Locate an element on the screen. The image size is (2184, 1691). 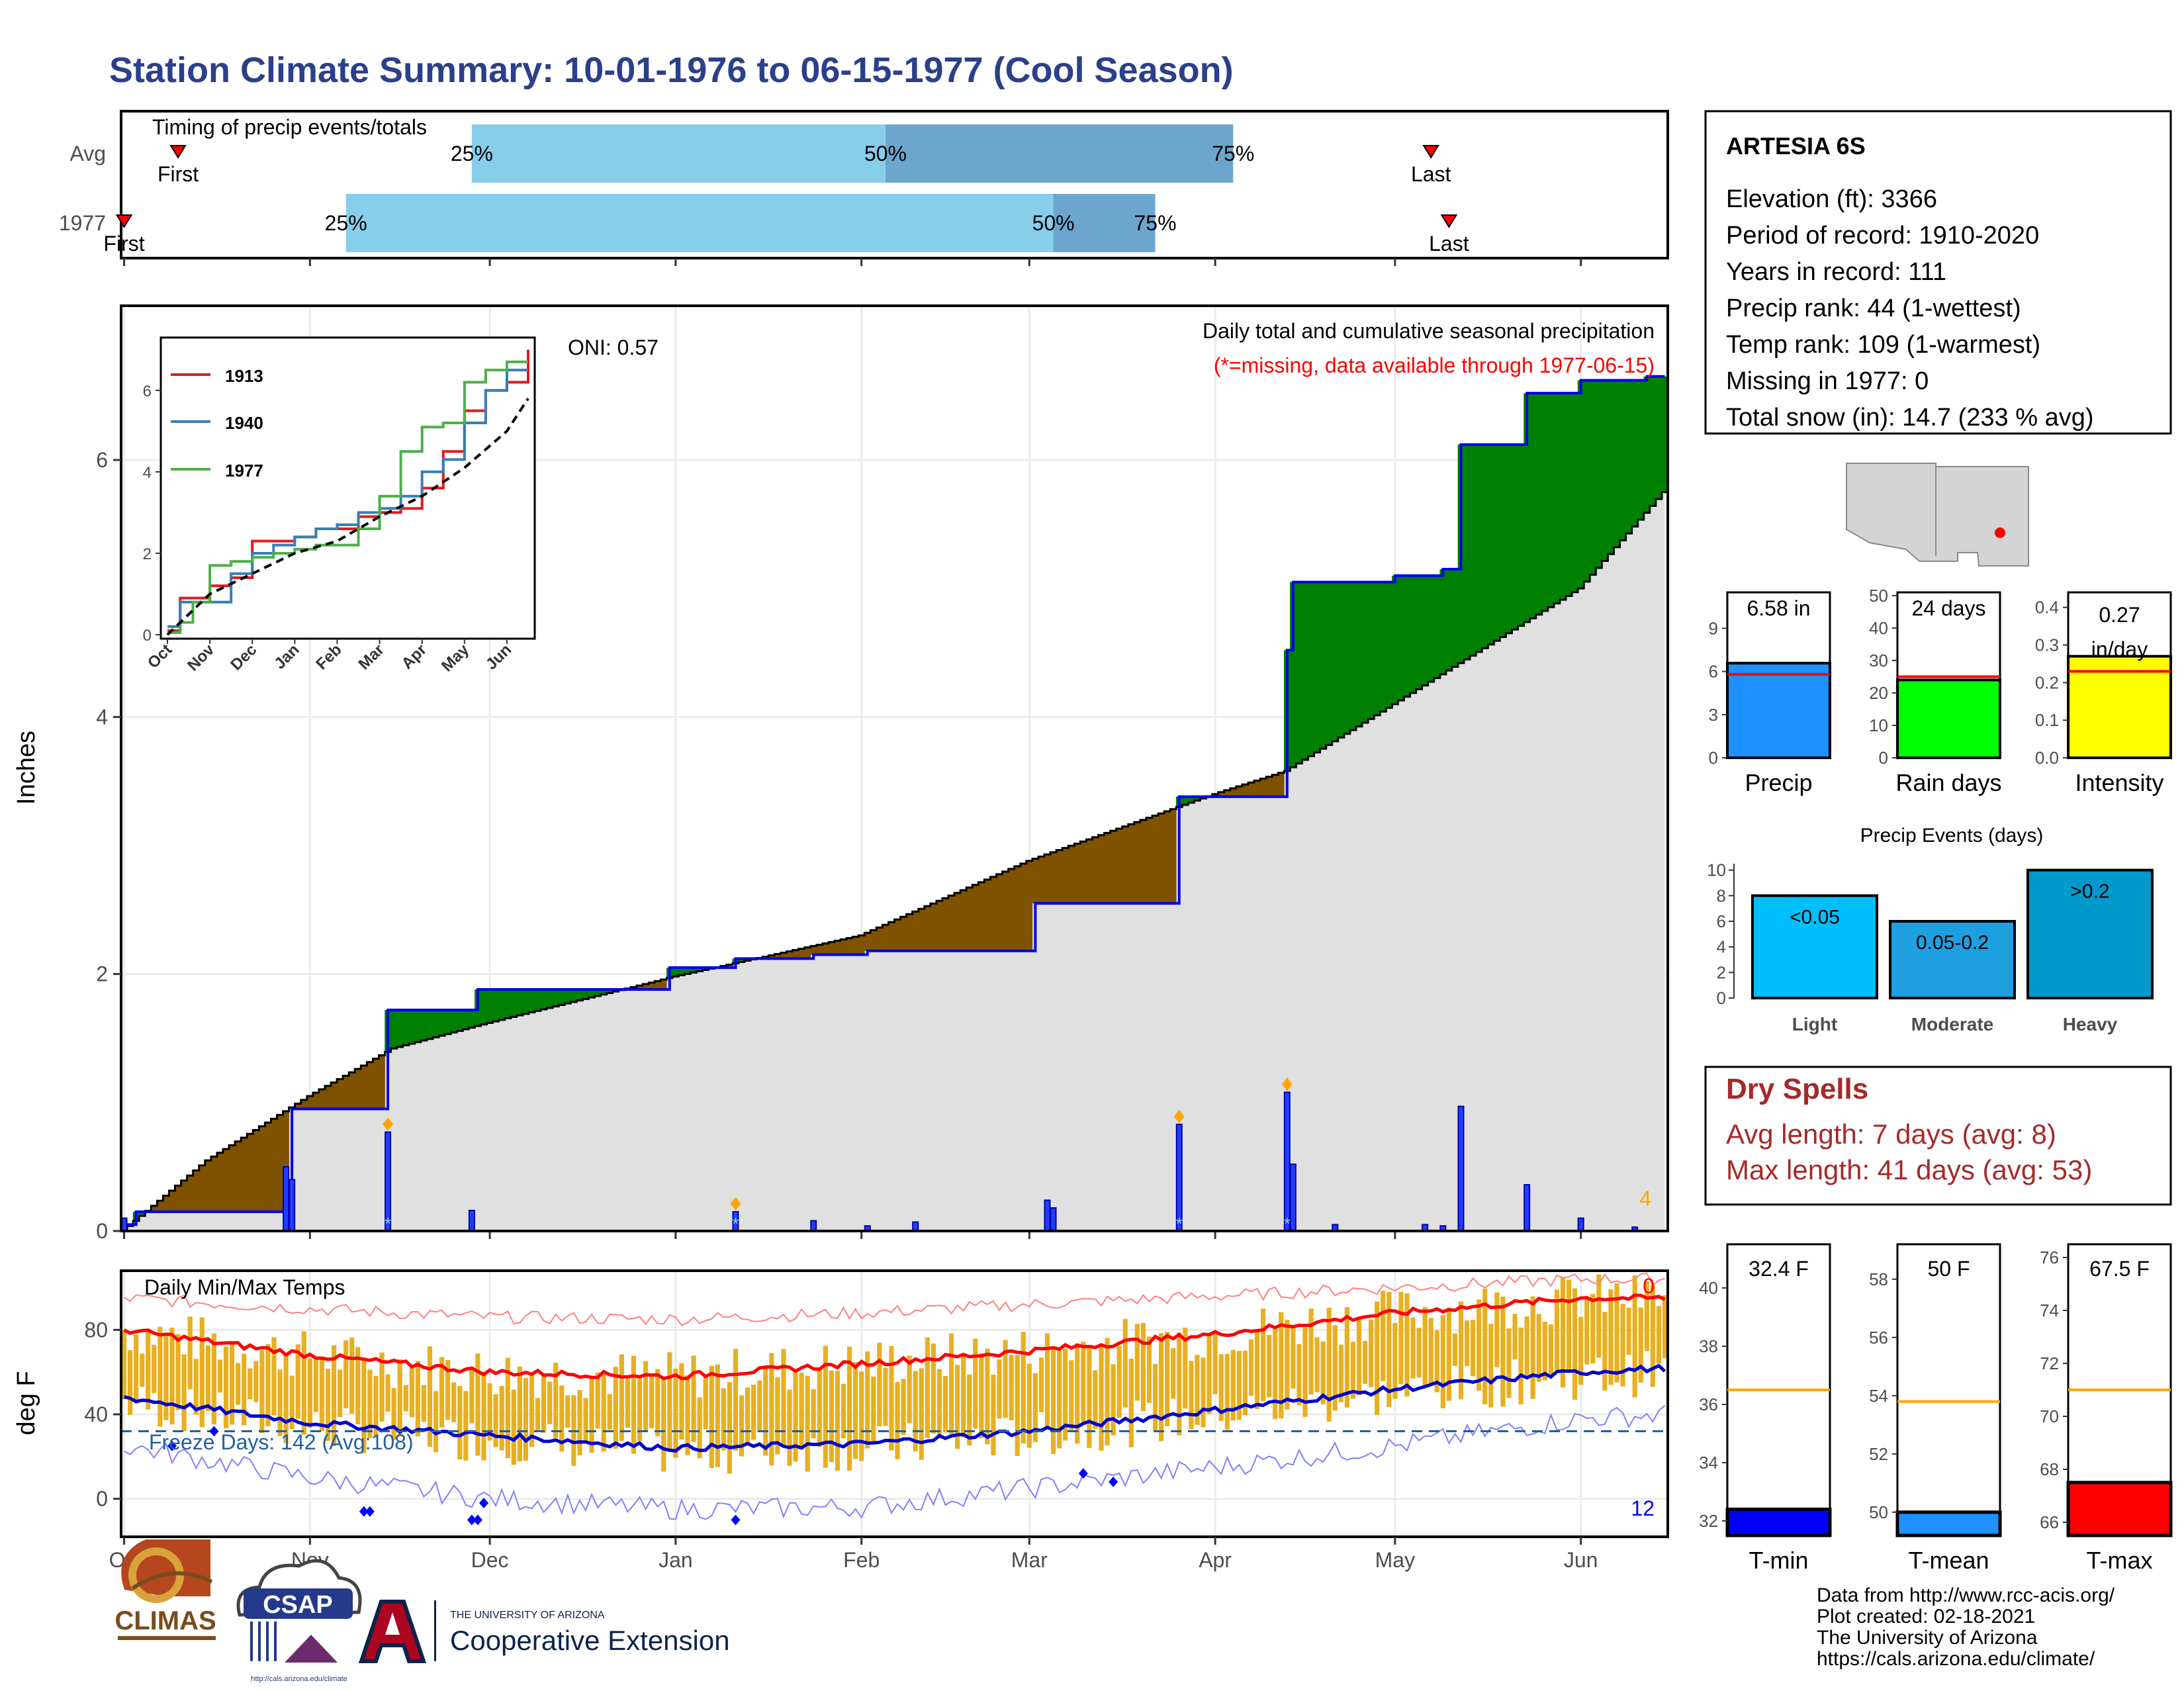
csap-logo: CSAP http://cals.arizona.edu/climate is located at coordinates (299, 1622).